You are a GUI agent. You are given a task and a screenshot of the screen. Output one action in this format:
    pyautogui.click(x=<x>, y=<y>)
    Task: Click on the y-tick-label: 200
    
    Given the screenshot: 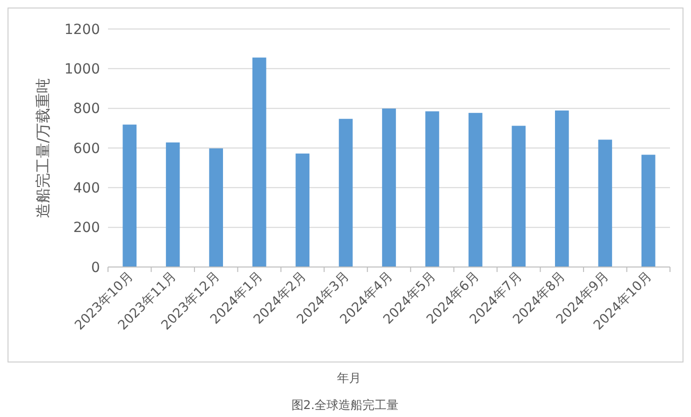 What is the action you would take?
    pyautogui.click(x=86, y=228)
    